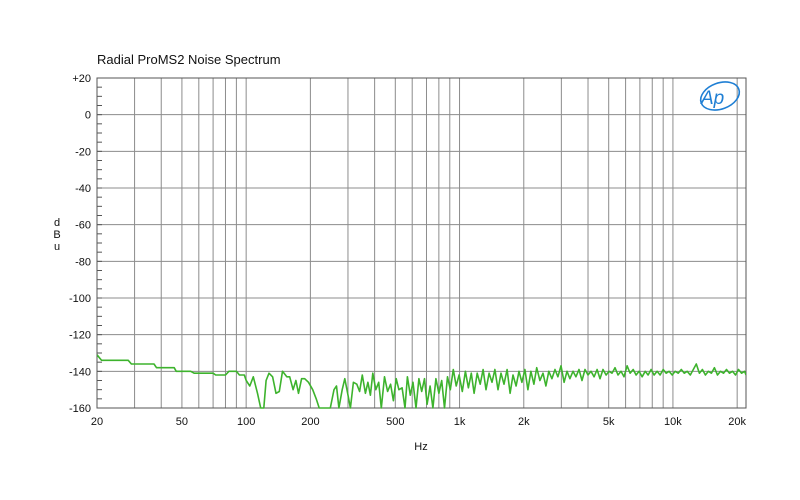  I want to click on x-tick-label: 50, so click(182, 422).